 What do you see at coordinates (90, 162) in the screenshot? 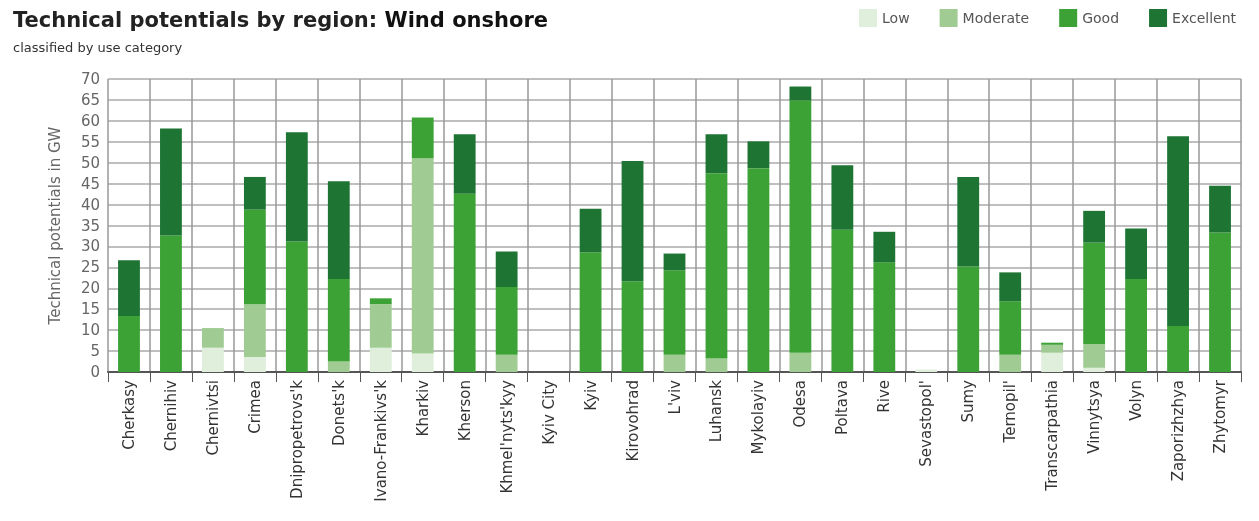
I see `y-tick-label: 50` at bounding box center [90, 162].